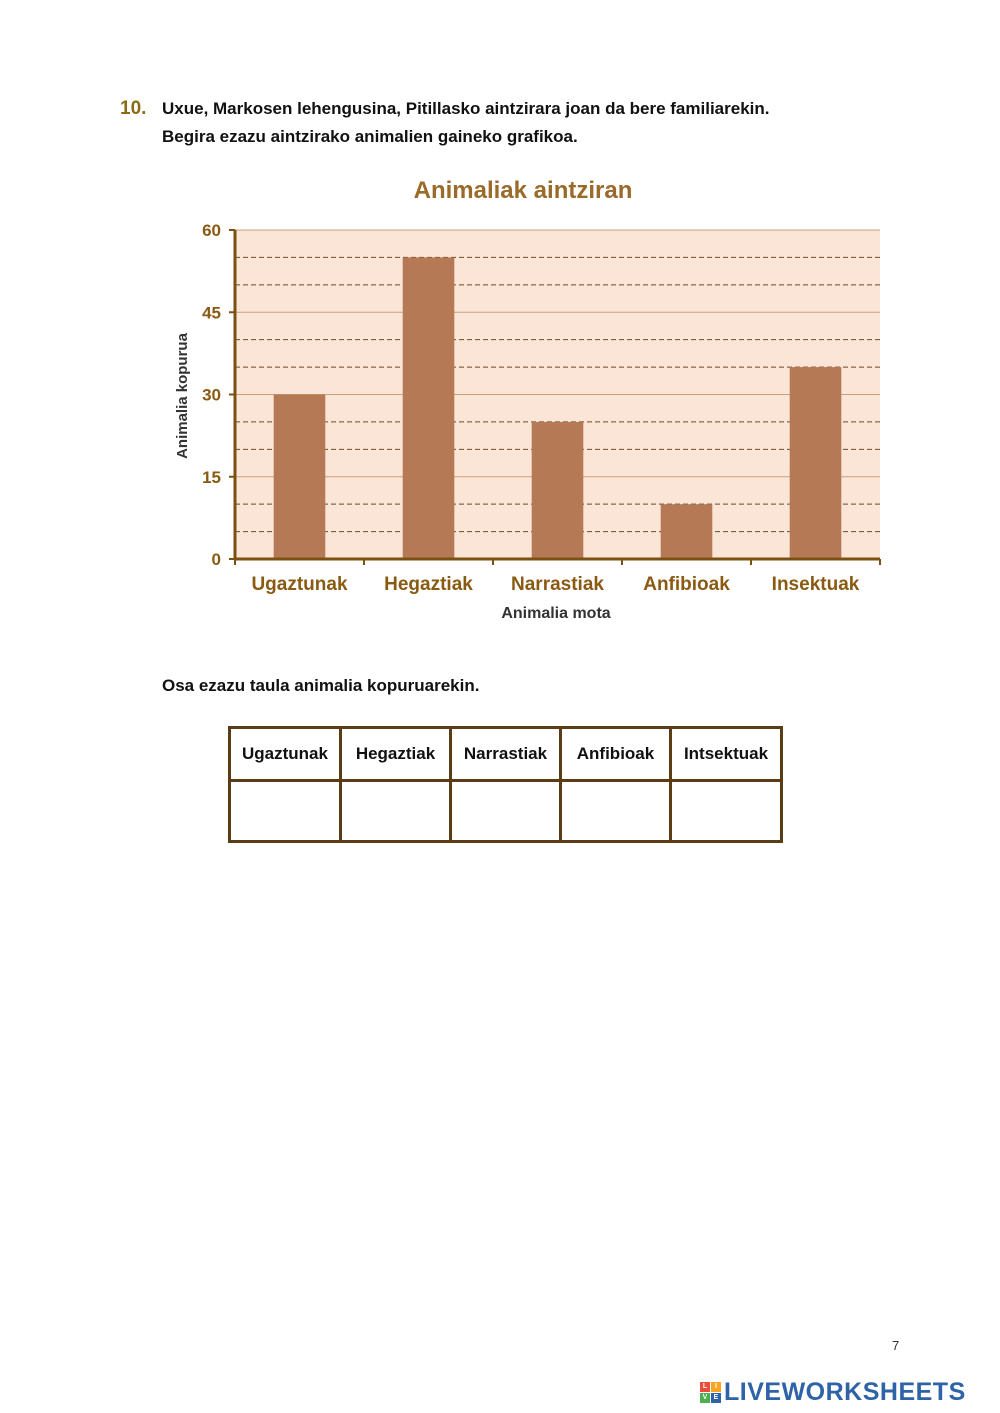  I want to click on x-tick-label: Narrastiak, so click(557, 584).